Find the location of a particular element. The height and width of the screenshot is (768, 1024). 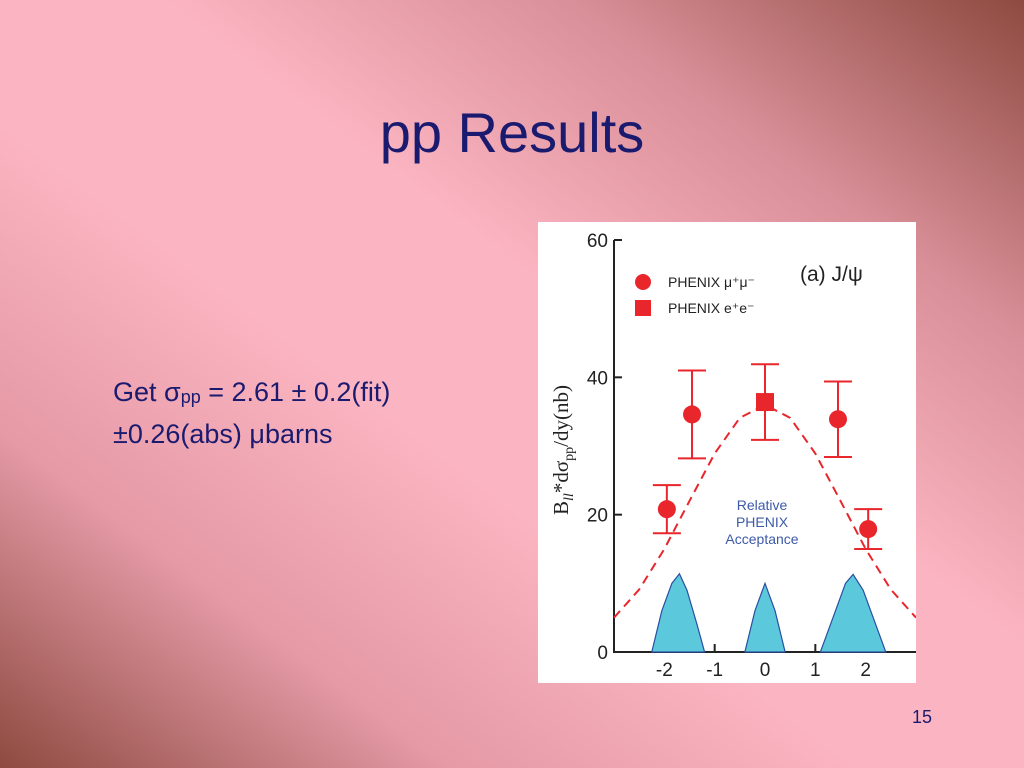

text: ±0.26(abs) μbarns is located at coordinates (223, 434).